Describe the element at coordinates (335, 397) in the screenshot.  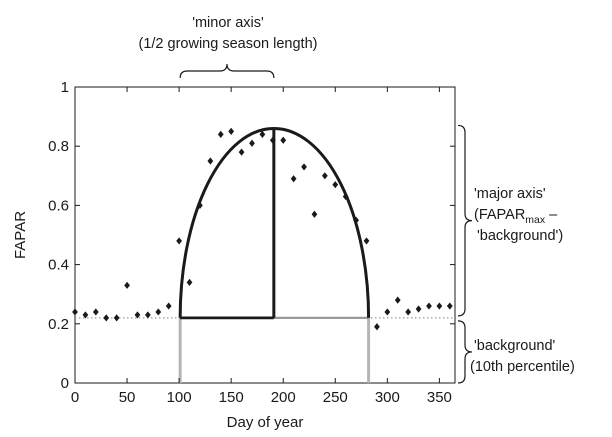
I see `x-tick-label: 250` at that location.